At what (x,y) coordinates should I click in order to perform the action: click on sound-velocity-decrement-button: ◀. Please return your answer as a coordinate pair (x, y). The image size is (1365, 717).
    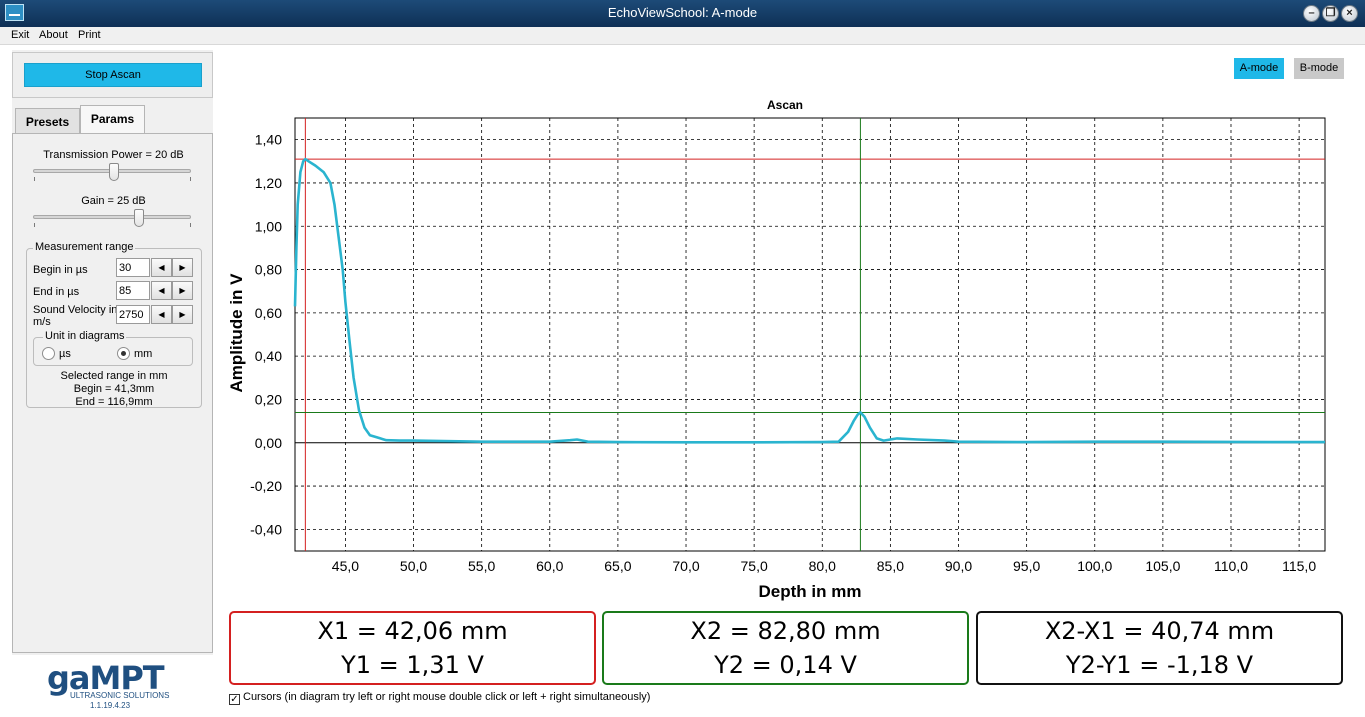
    Looking at the image, I should click on (161, 314).